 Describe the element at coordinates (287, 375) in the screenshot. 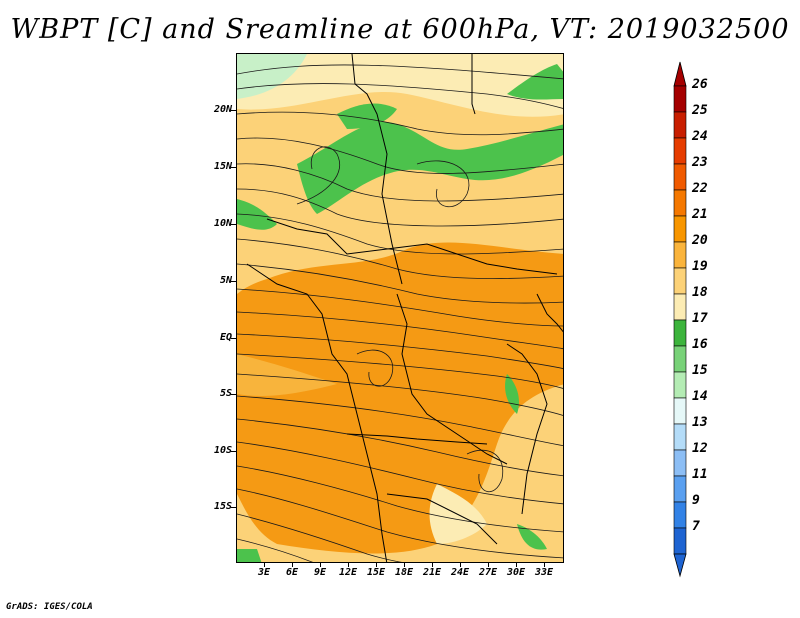

I see `wbpt-light-orange-region` at that location.